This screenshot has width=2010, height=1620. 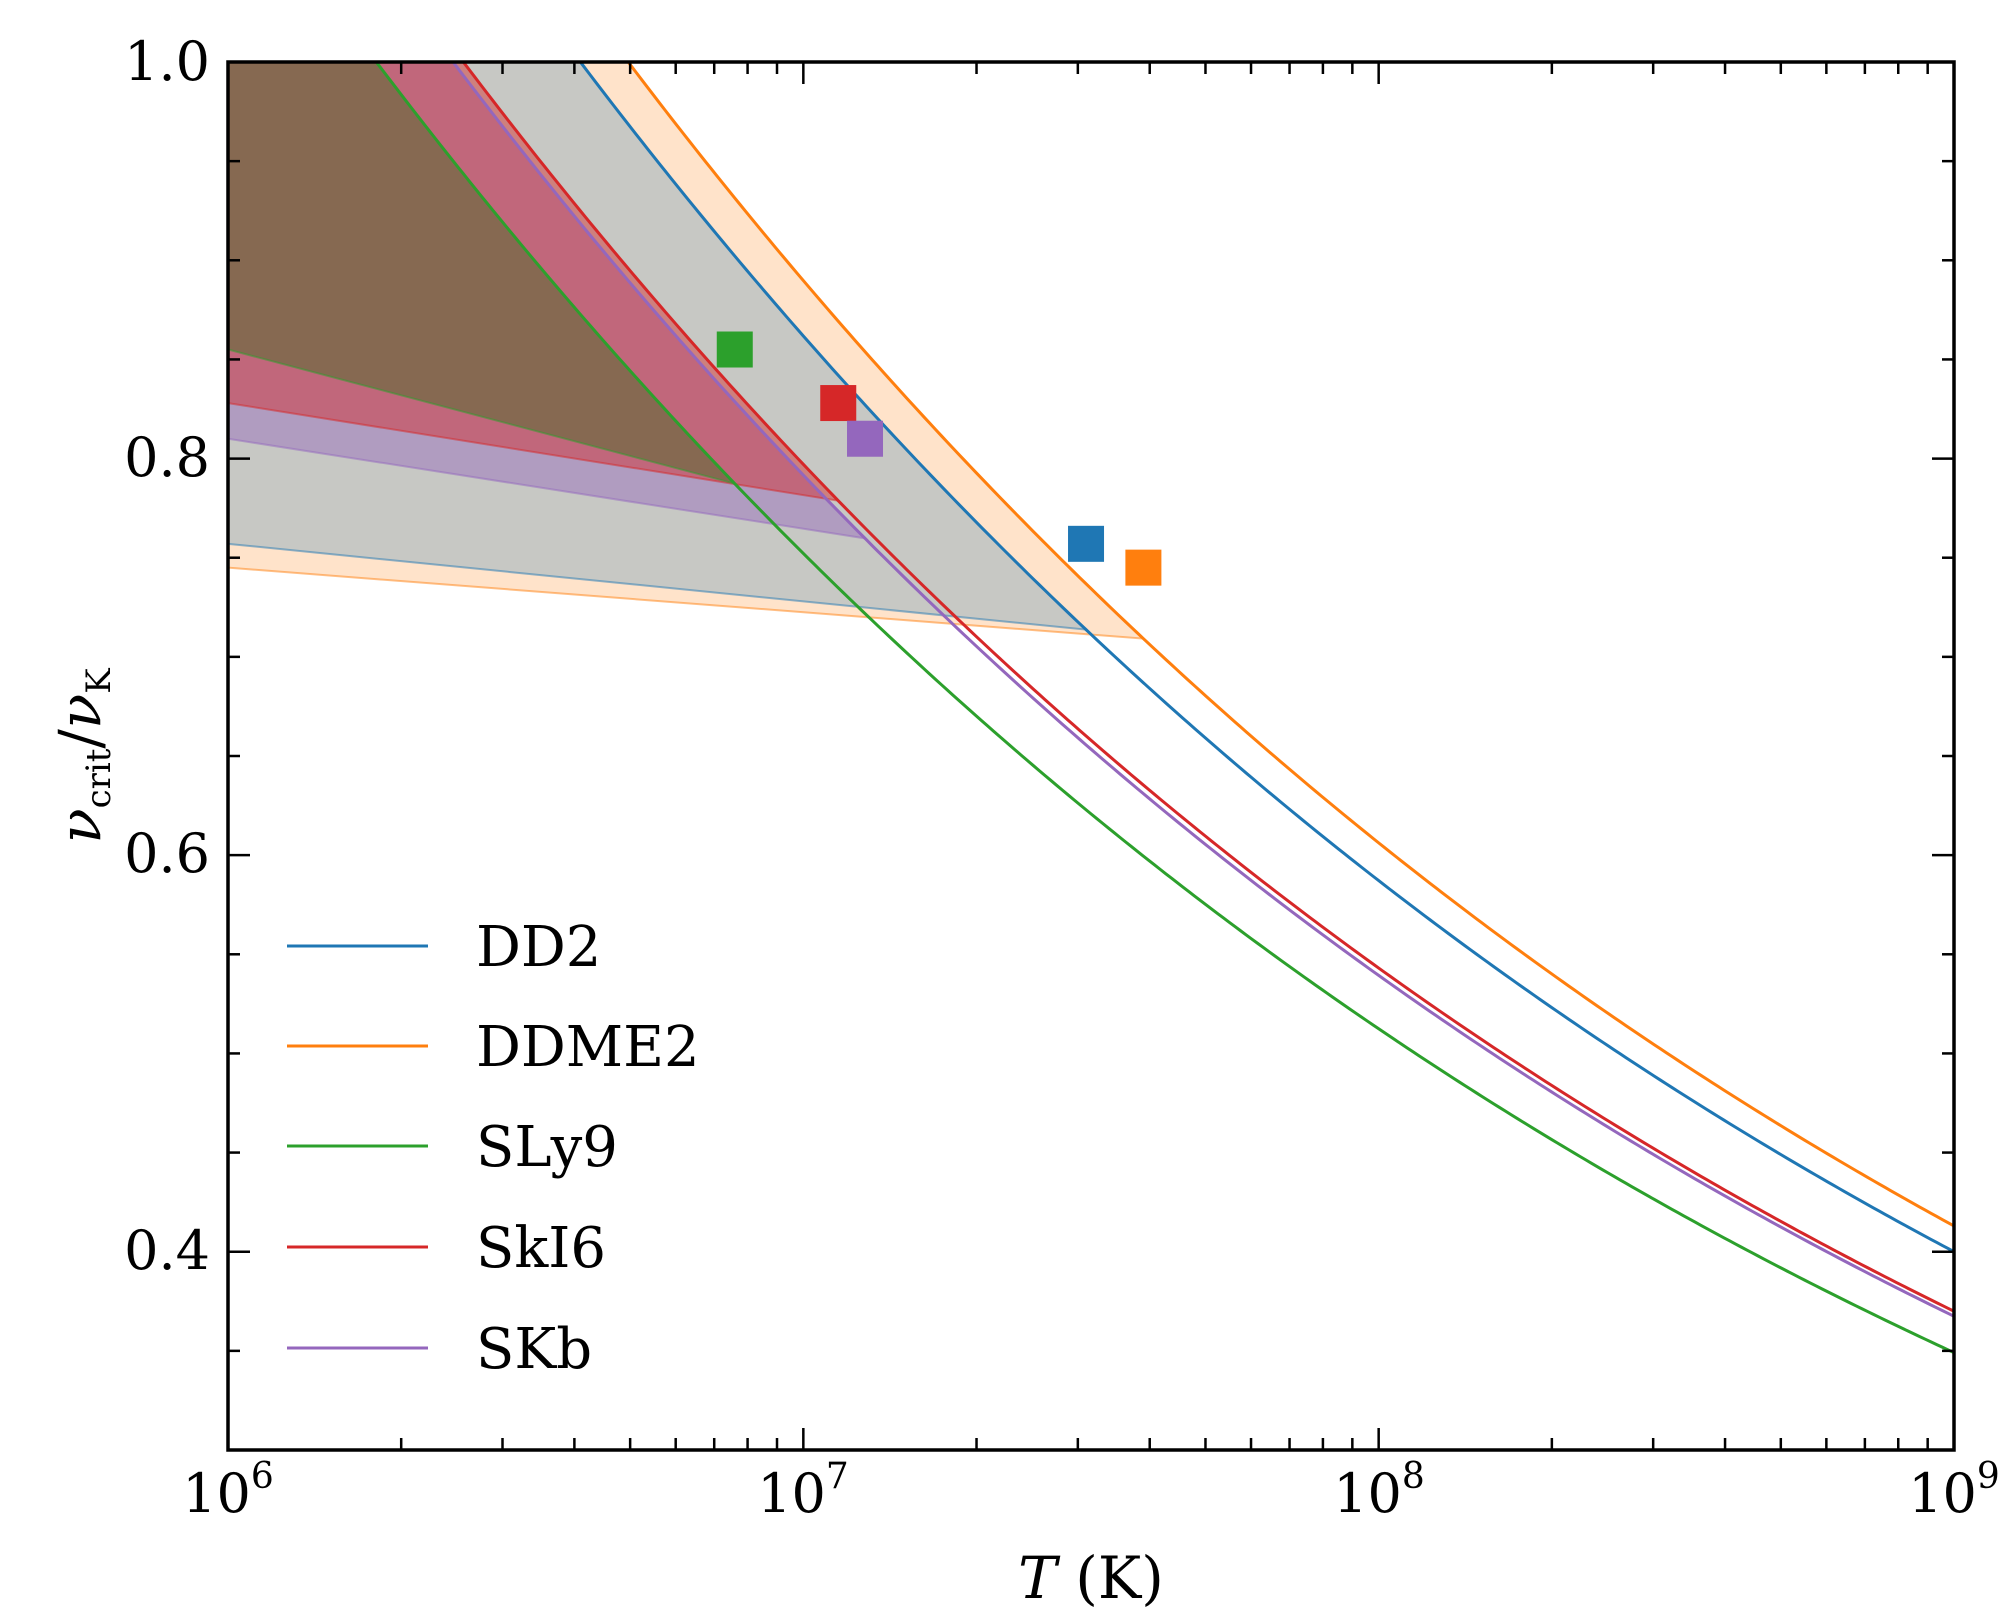 What do you see at coordinates (228, 1490) in the screenshot?
I see `x-tick-label-0: 10⁶` at bounding box center [228, 1490].